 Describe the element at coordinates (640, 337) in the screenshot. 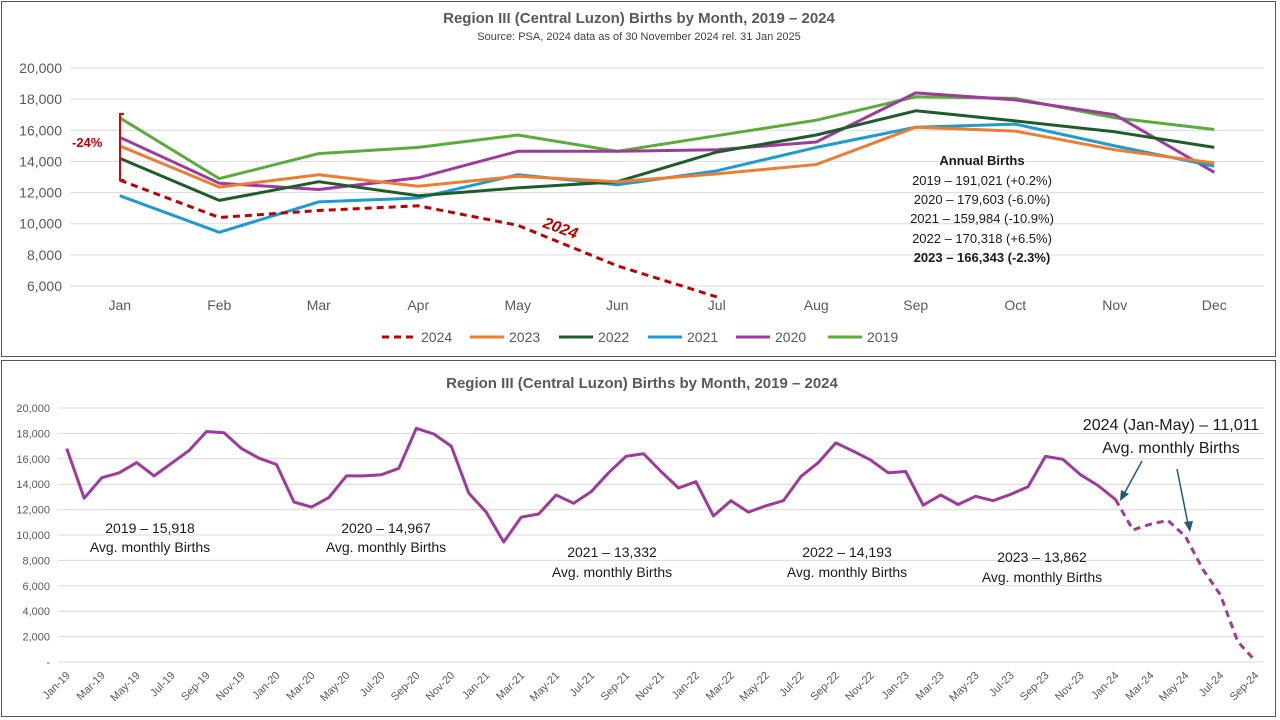

I see `chart-1-legend: 2024 2023 2022 2021 2020 2019` at that location.